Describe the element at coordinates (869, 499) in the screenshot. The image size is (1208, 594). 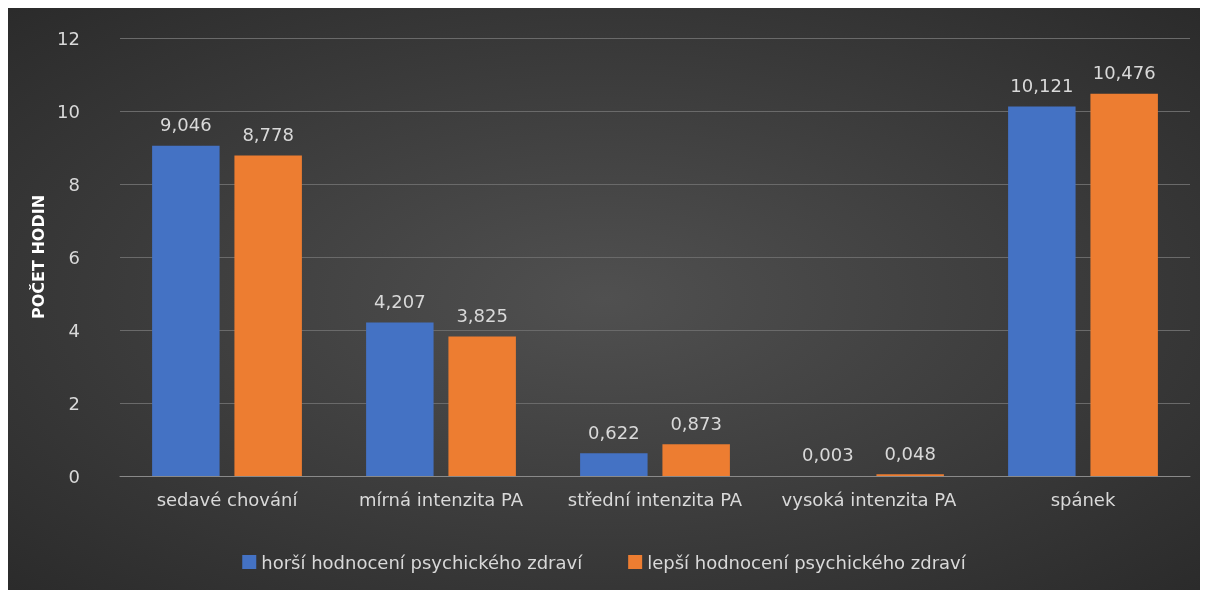
I see `x-tick-label: vysoká intenzita PA` at that location.